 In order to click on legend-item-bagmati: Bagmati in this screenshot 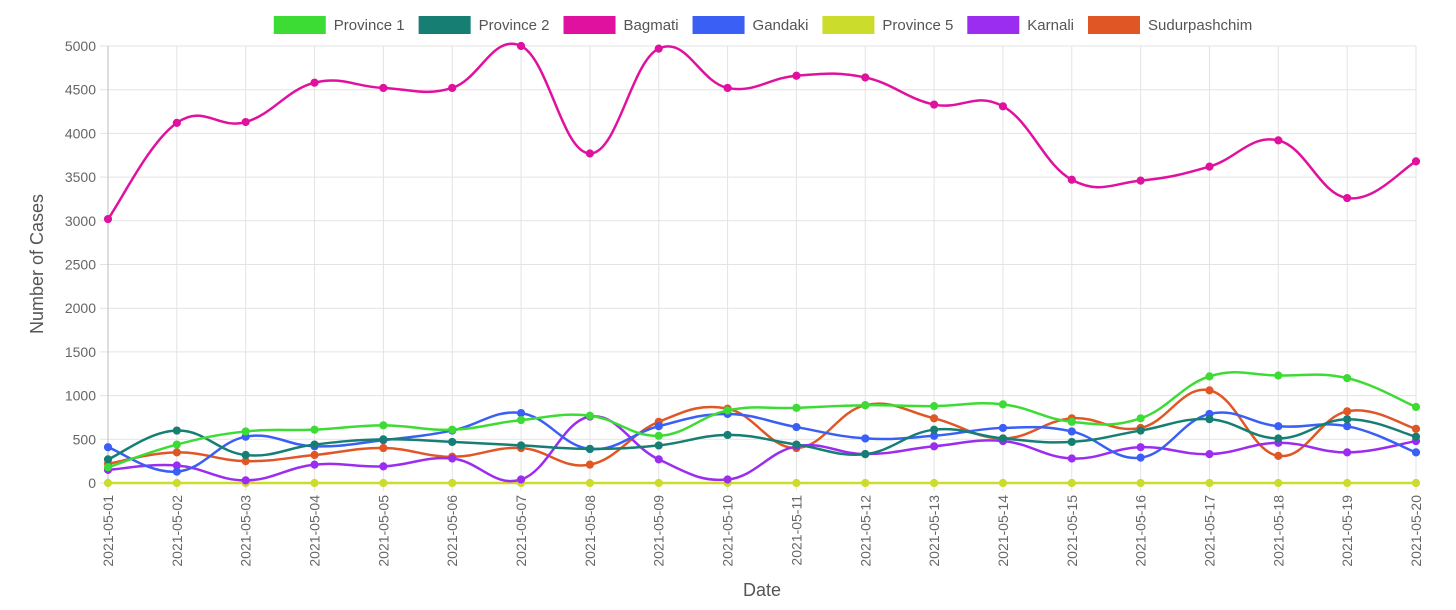, I will do `click(621, 25)`.